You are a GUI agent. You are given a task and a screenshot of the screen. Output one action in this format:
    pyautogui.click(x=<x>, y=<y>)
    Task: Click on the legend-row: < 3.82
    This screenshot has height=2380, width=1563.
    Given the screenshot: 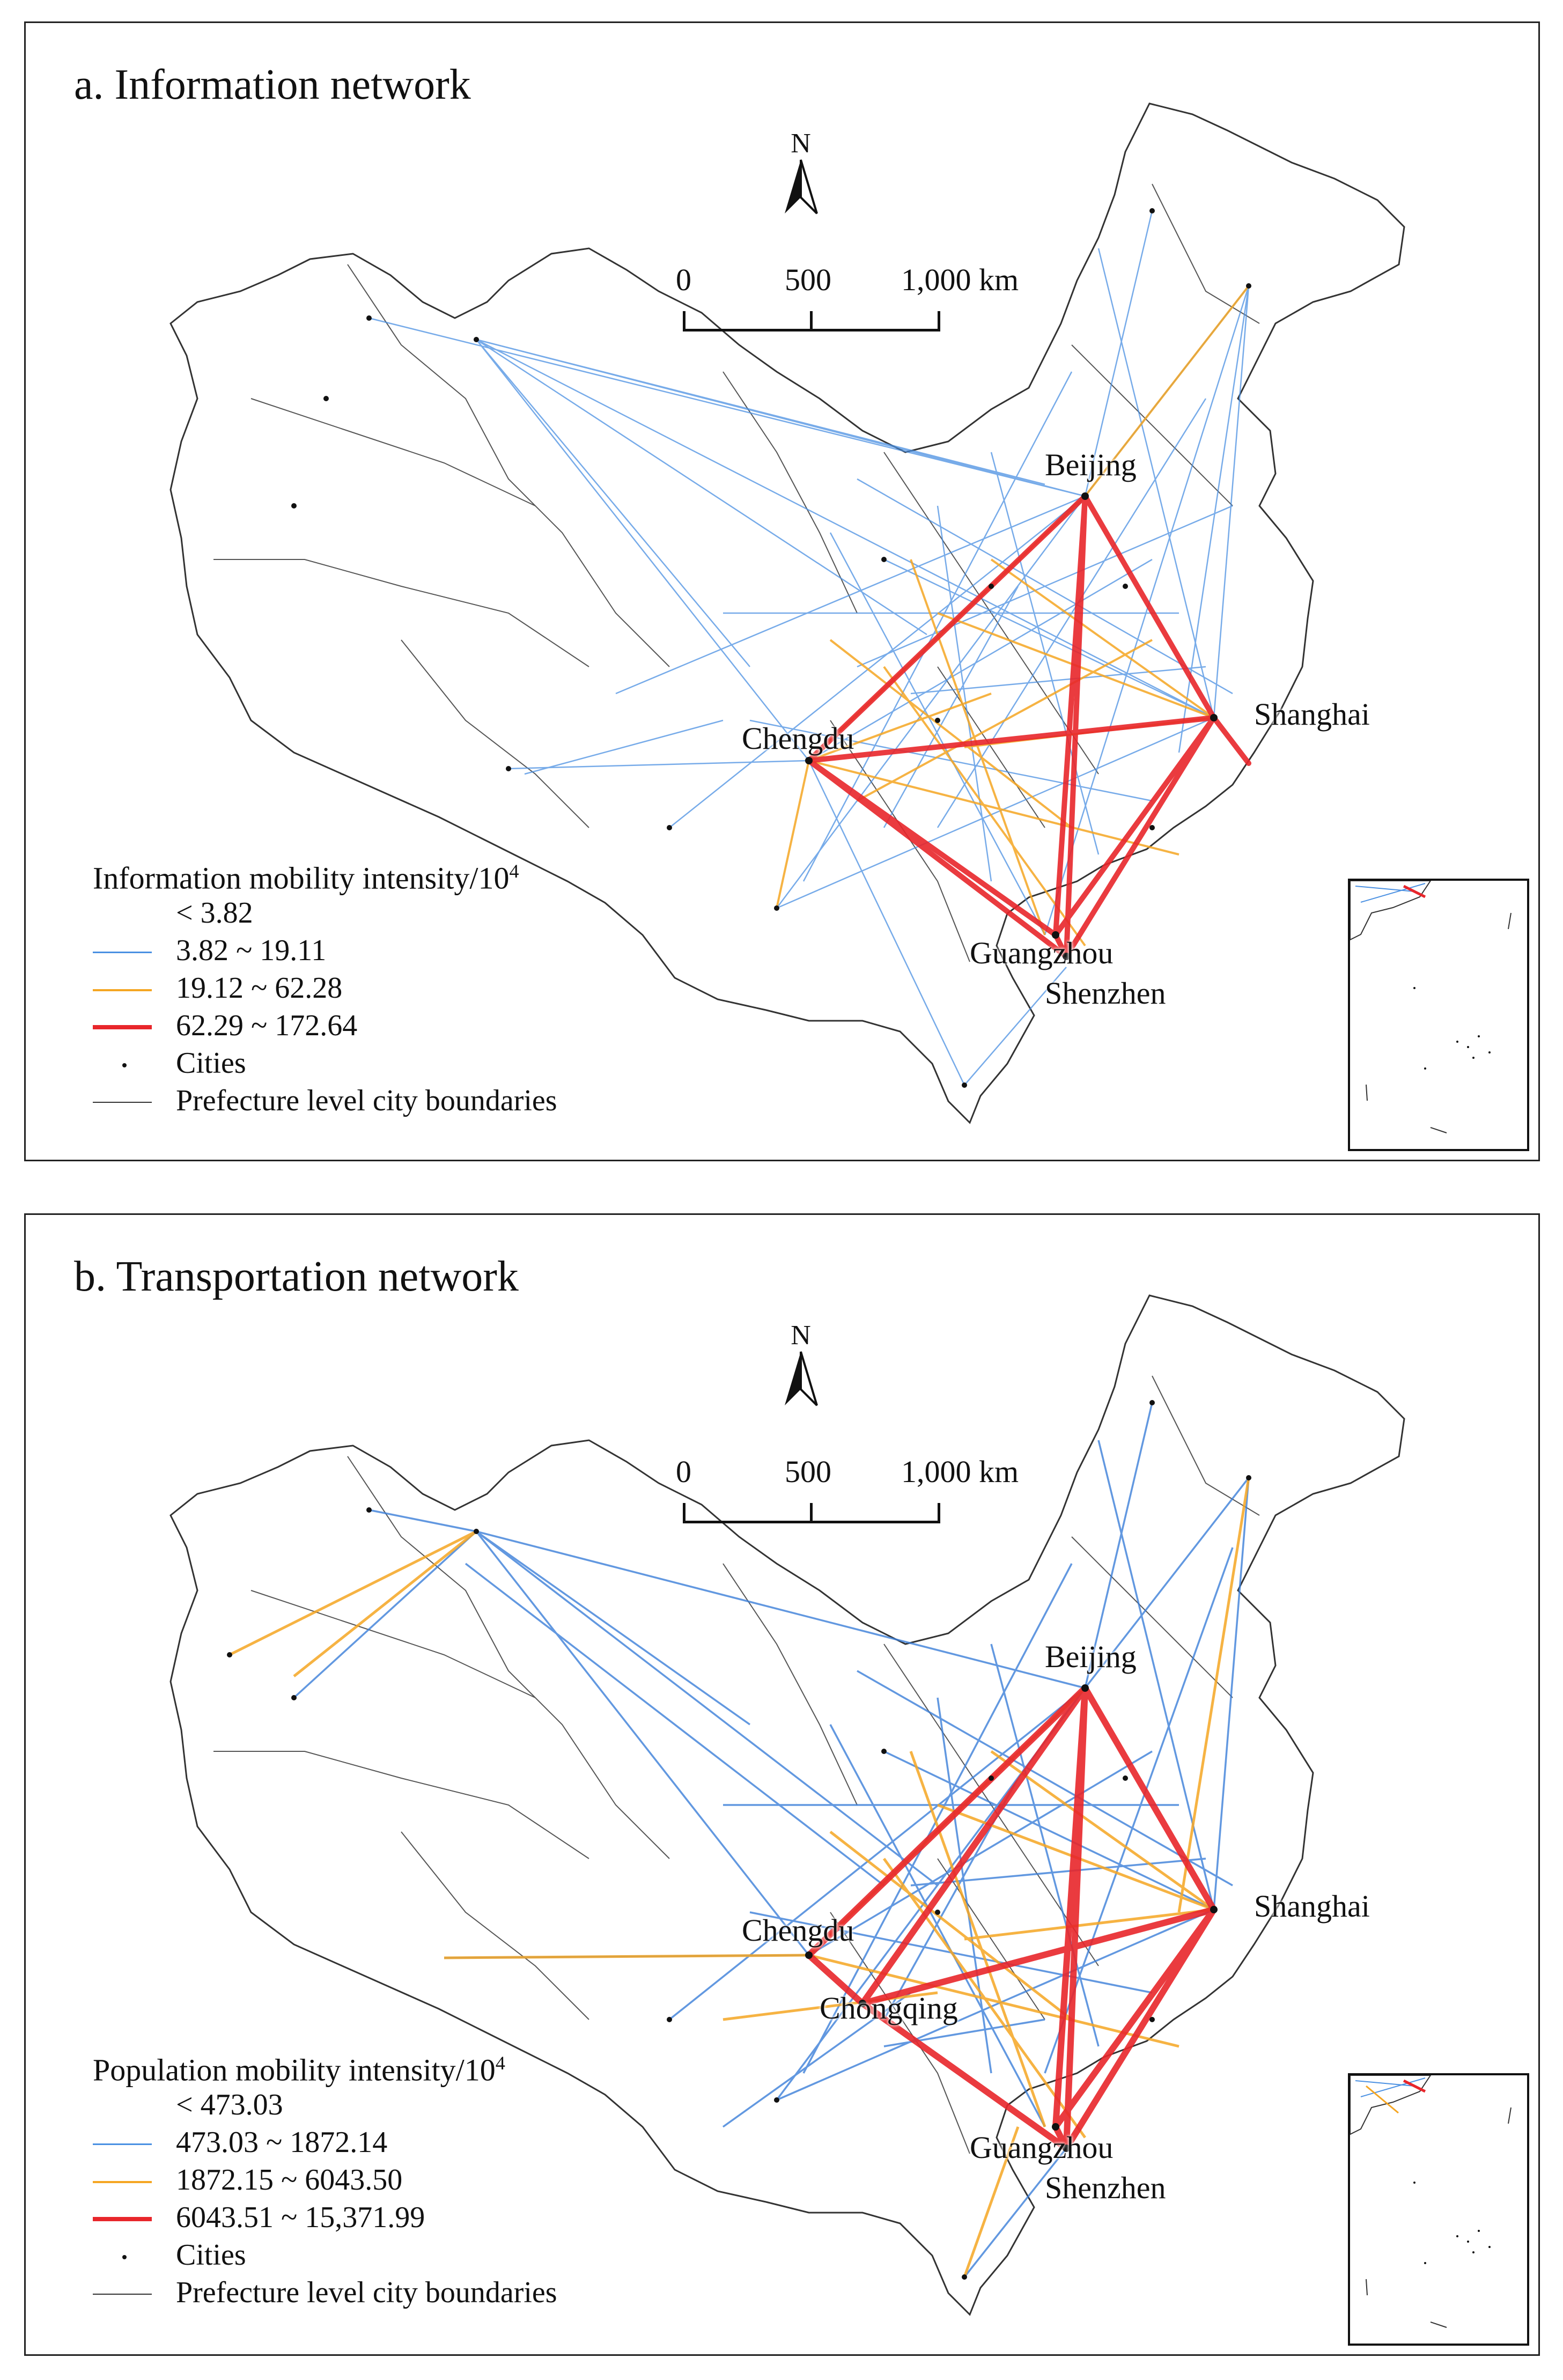 What is the action you would take?
    pyautogui.click(x=414, y=914)
    